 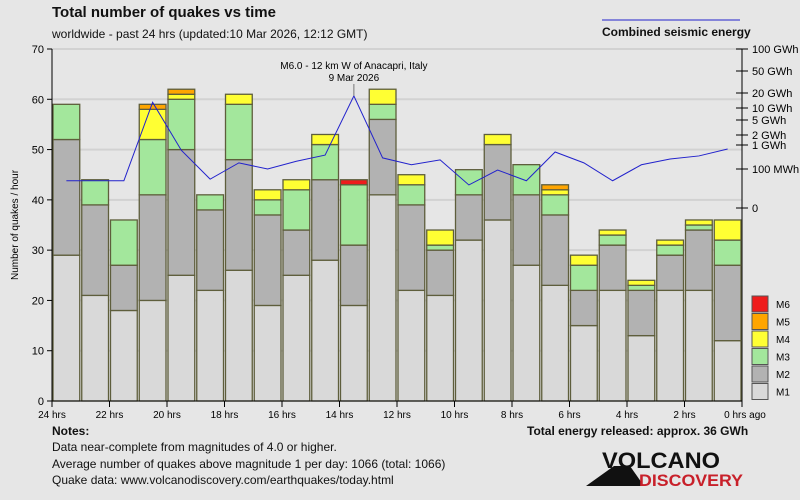 What do you see at coordinates (772, 94) in the screenshot?
I see `energy-tick-label: 20 GWh` at bounding box center [772, 94].